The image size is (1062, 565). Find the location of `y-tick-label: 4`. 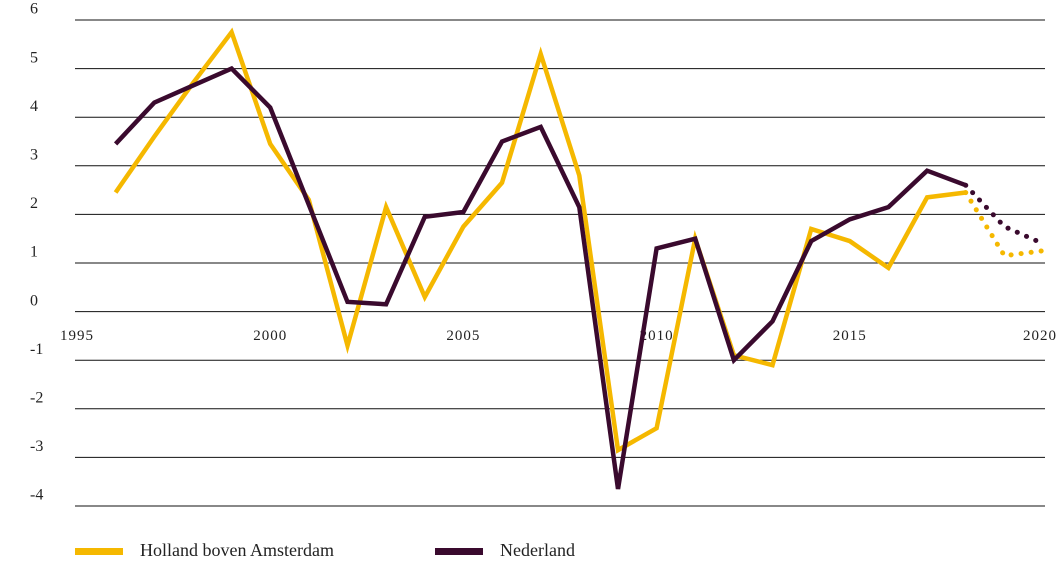

y-tick-label: 4 is located at coordinates (34, 106).